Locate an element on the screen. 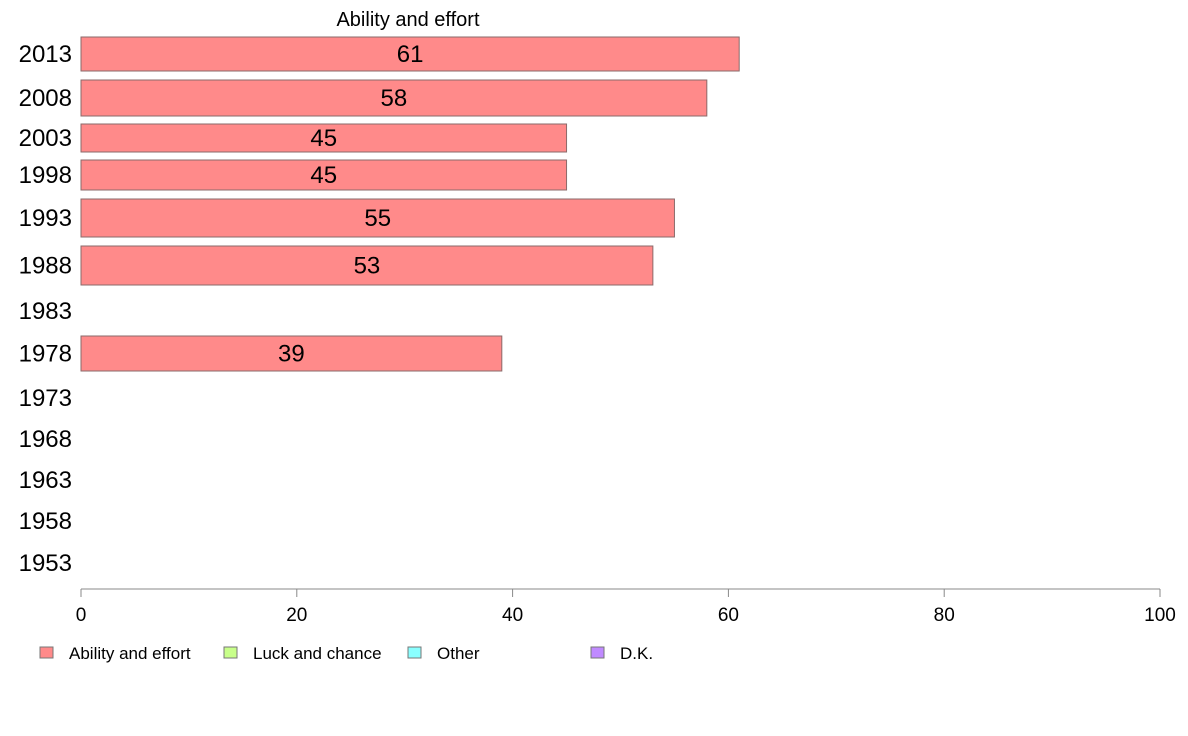  bar-1988 is located at coordinates (367, 265).